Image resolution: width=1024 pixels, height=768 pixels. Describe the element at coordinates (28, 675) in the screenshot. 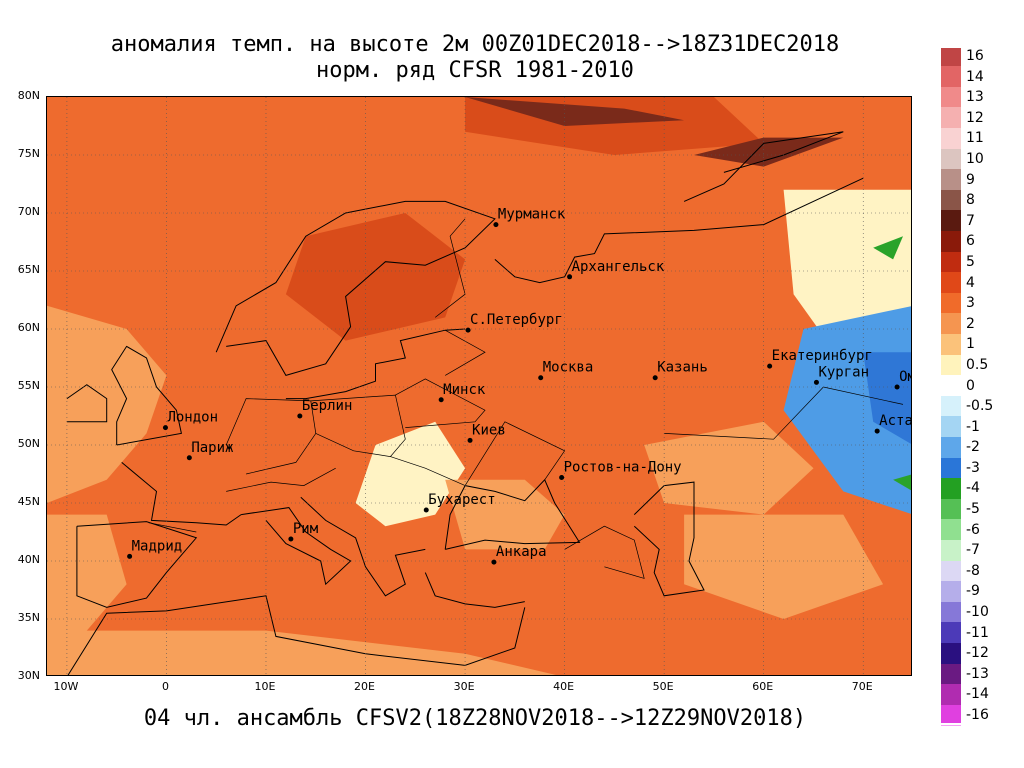

I see `latitude-tick-label: 30N` at that location.